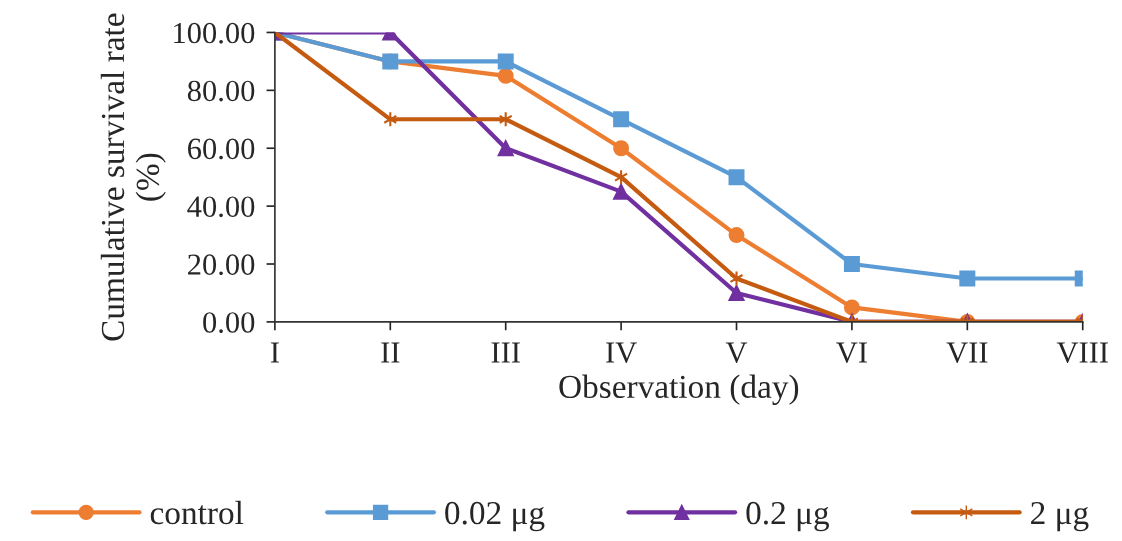 This screenshot has height=541, width=1122. What do you see at coordinates (221, 91) in the screenshot?
I see `y-tick-label: 80.00` at bounding box center [221, 91].